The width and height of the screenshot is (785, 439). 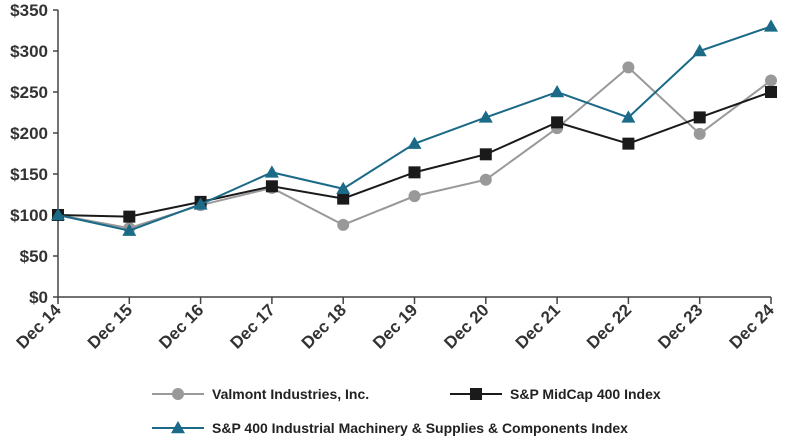 I want to click on y-tick-label: $250, so click(x=29, y=92).